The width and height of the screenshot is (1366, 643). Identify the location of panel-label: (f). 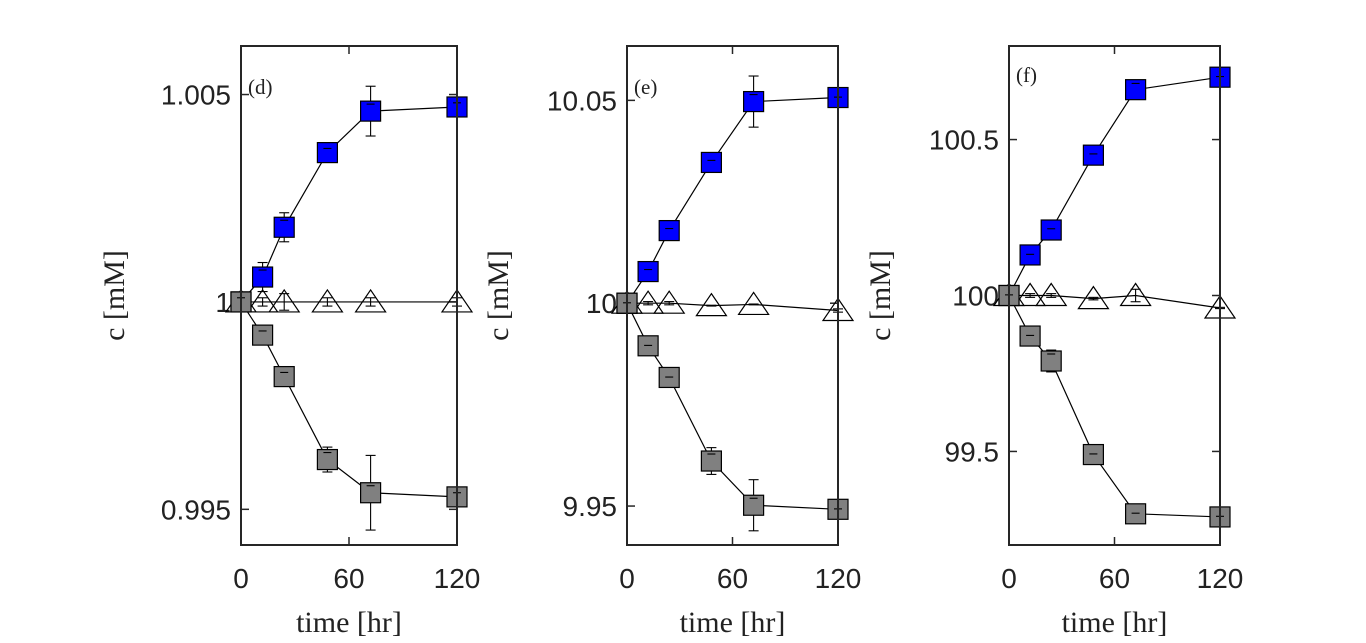
(1026, 75).